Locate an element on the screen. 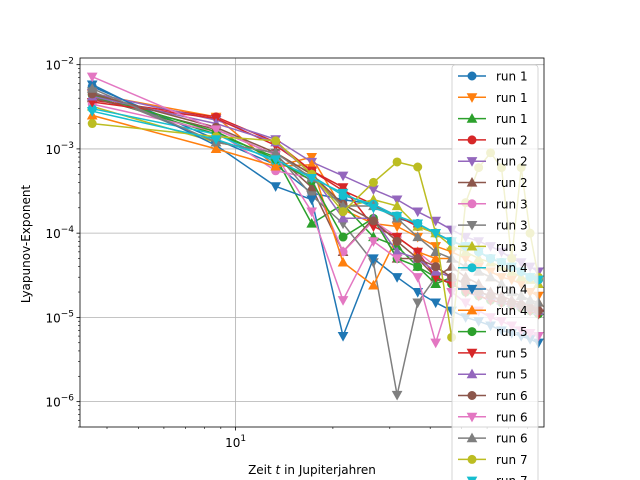 The width and height of the screenshot is (640, 480). y-tick-label: 10⁻⁵ is located at coordinates (59, 317).